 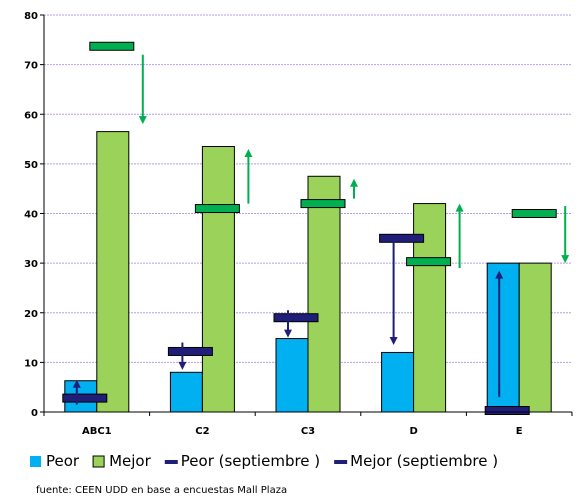 What do you see at coordinates (424, 461) in the screenshot?
I see `legend-label: Mejor (septiembre )` at bounding box center [424, 461].